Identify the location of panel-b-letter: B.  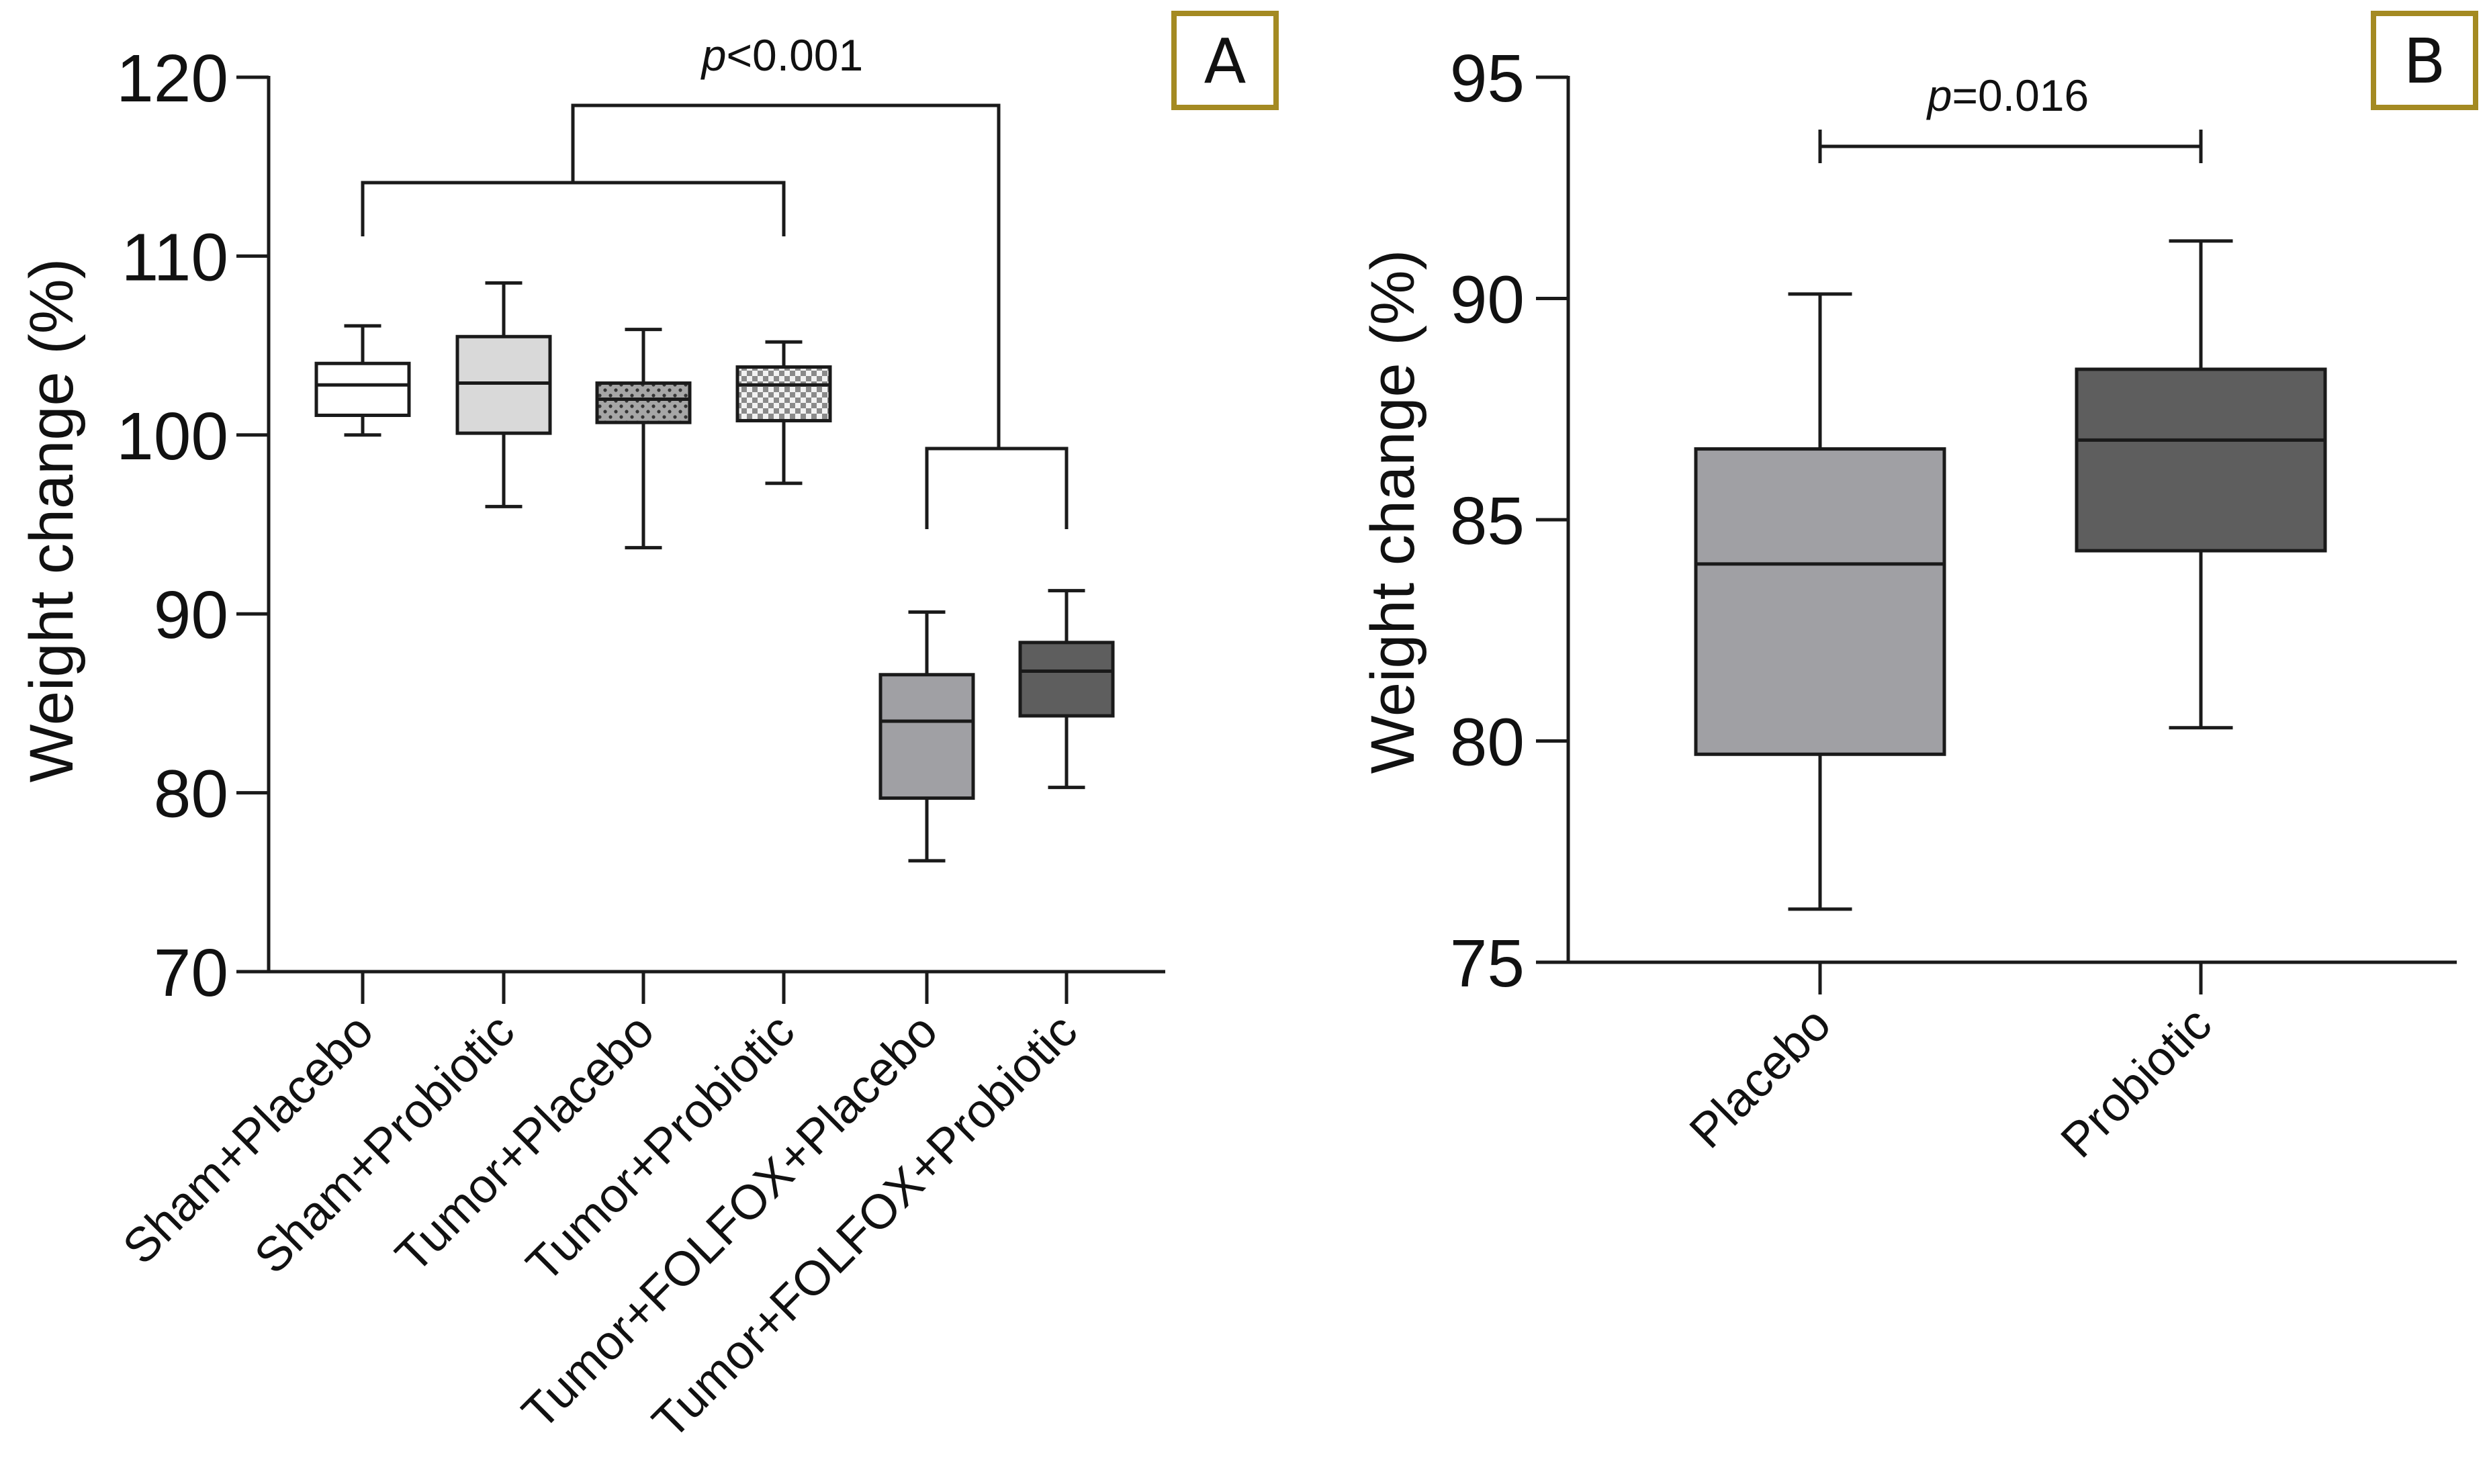
(2424, 61).